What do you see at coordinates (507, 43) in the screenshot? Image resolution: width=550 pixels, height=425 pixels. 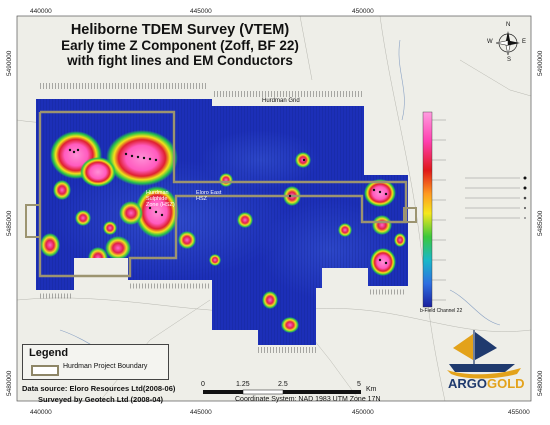 I see `compass-rose-icon` at bounding box center [507, 43].